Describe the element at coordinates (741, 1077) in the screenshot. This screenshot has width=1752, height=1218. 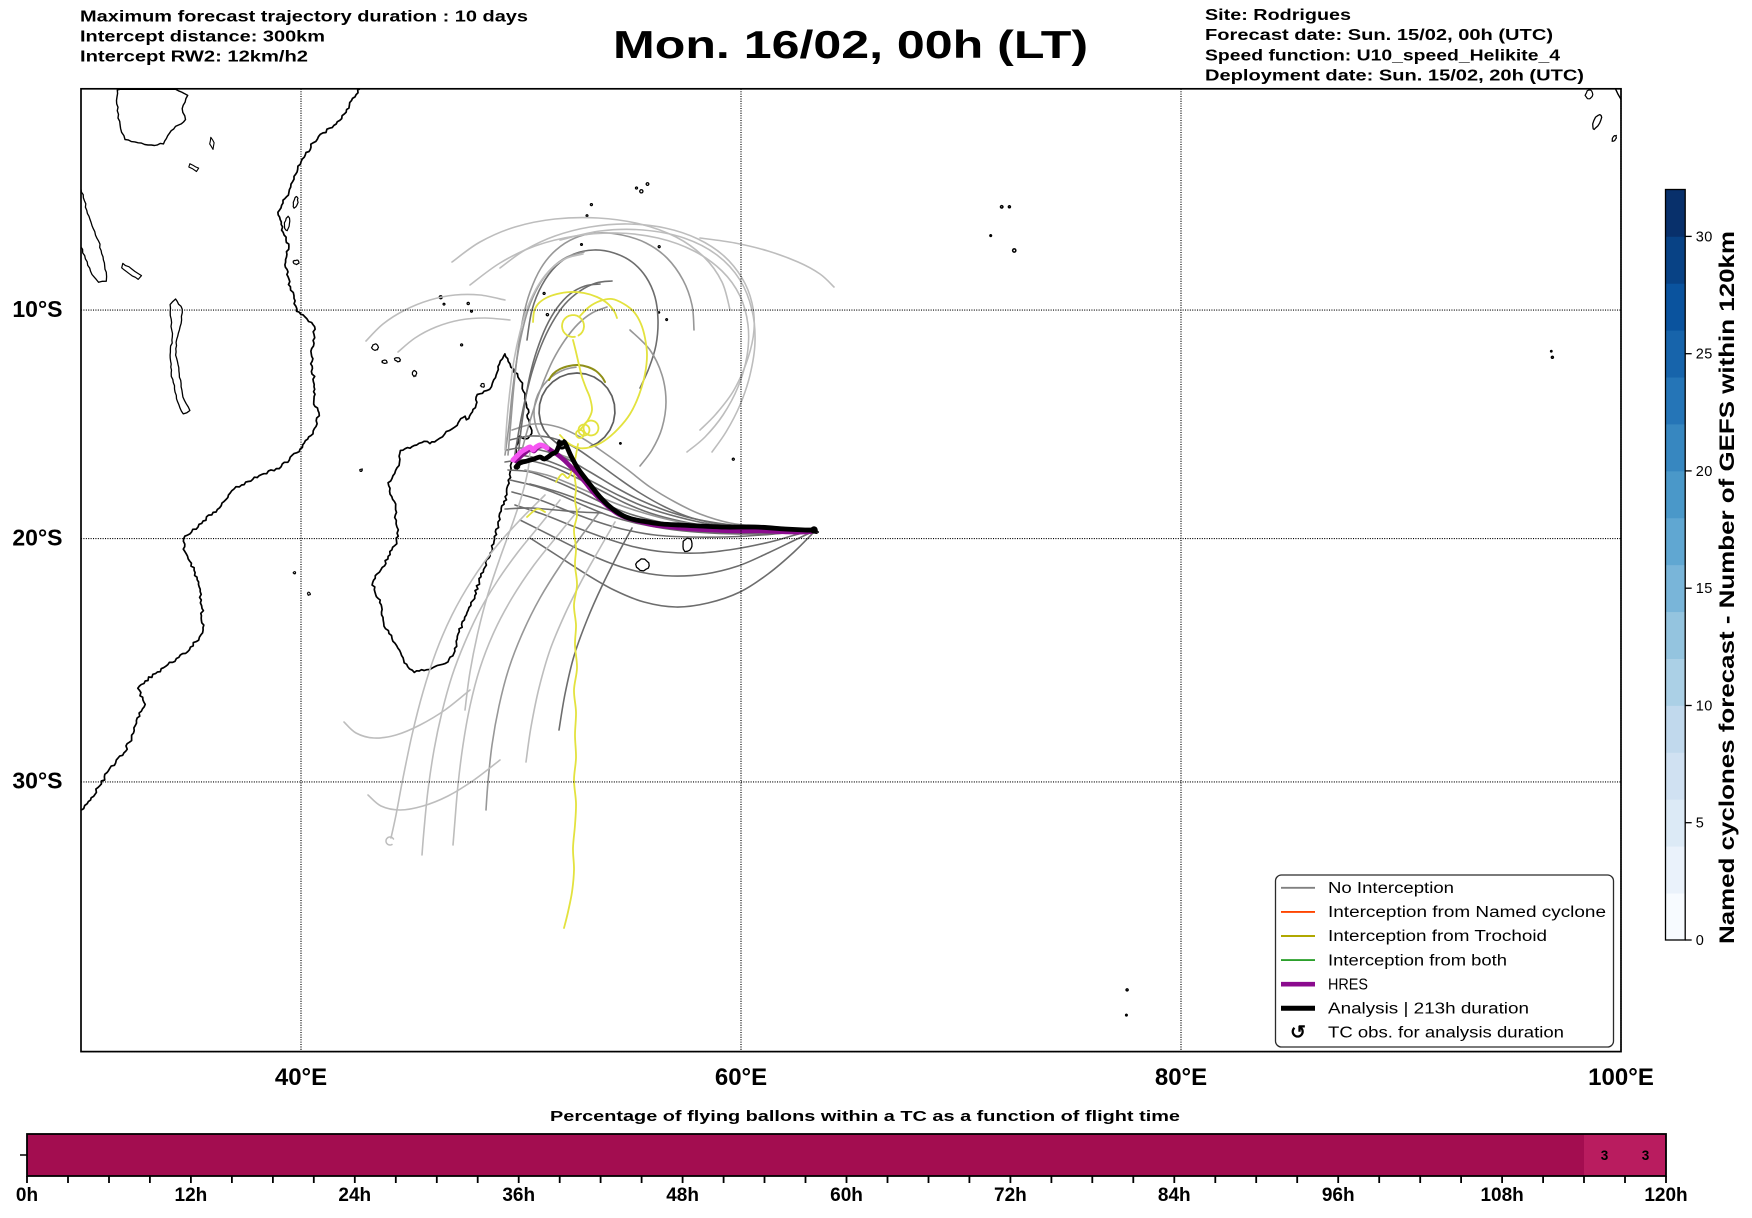
I see `svg-text: 60°E` at that location.